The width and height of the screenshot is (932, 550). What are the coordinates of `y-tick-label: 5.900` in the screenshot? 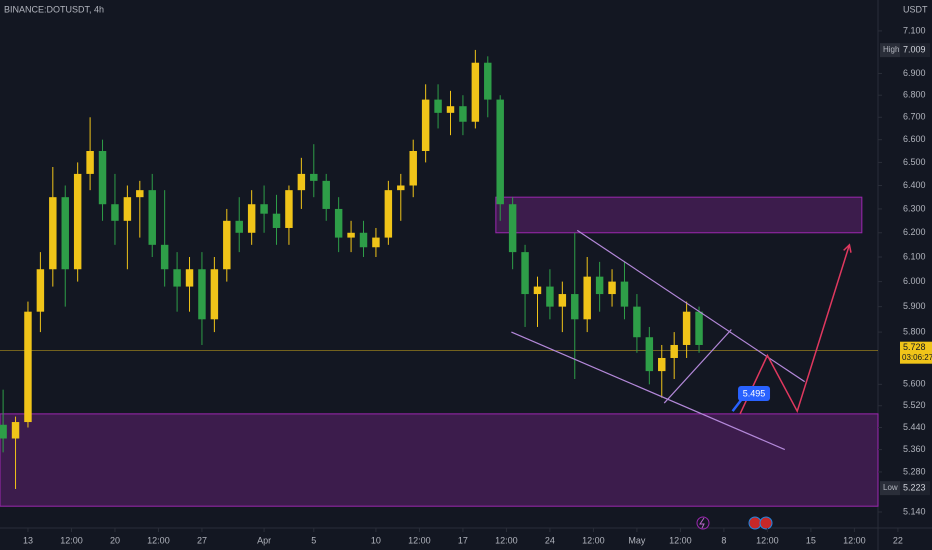 It's located at (914, 306).